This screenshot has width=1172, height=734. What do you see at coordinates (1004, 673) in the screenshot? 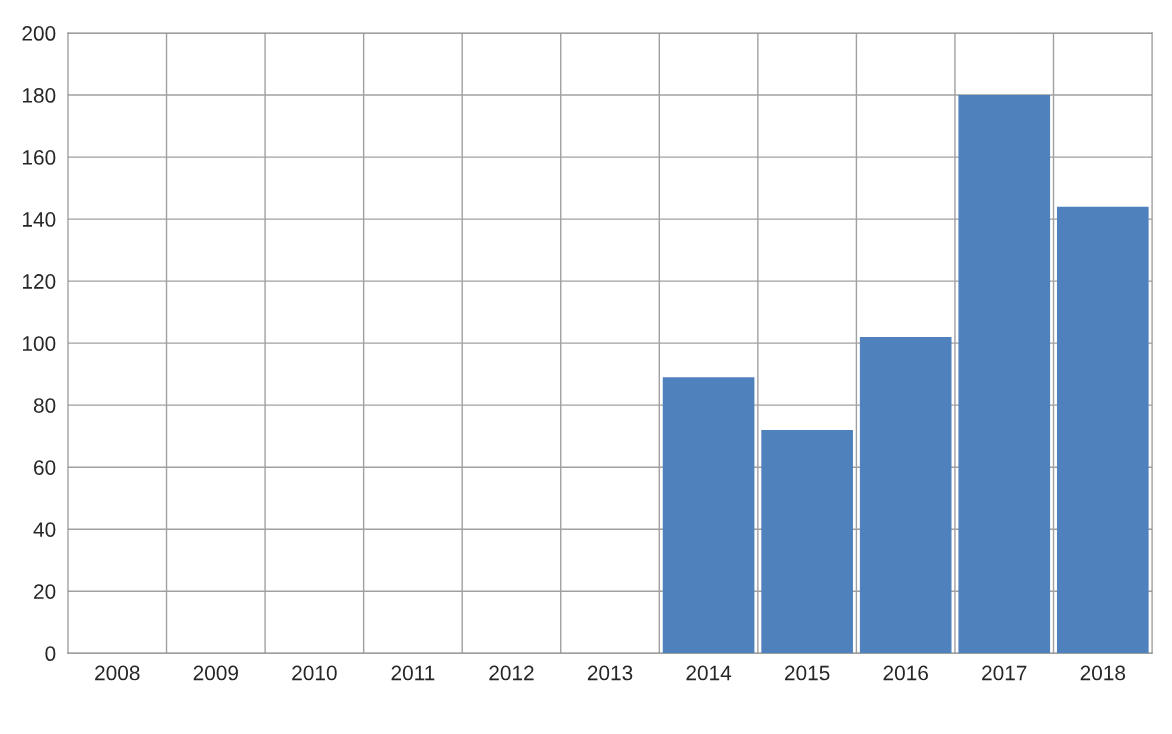
I see `x-tick-label: 2017` at bounding box center [1004, 673].